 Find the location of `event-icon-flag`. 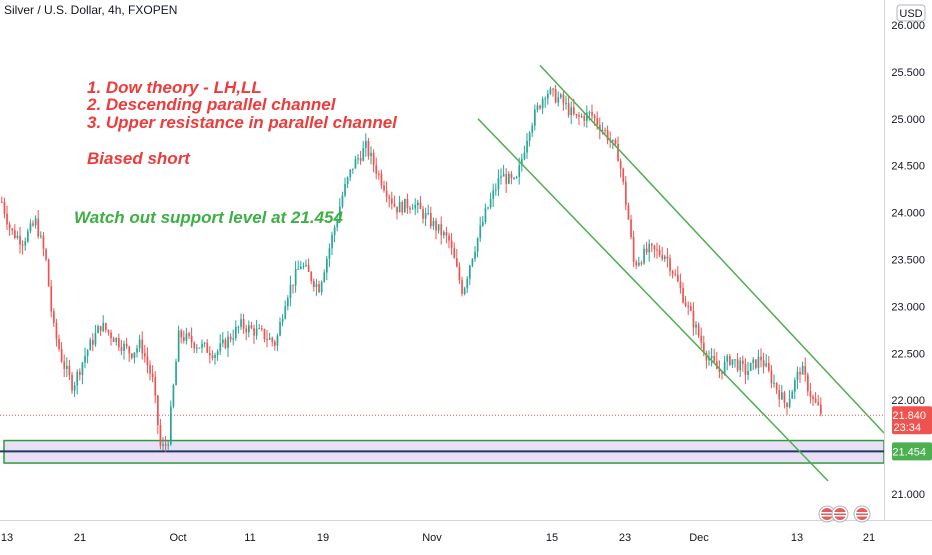

event-icon-flag is located at coordinates (862, 514).